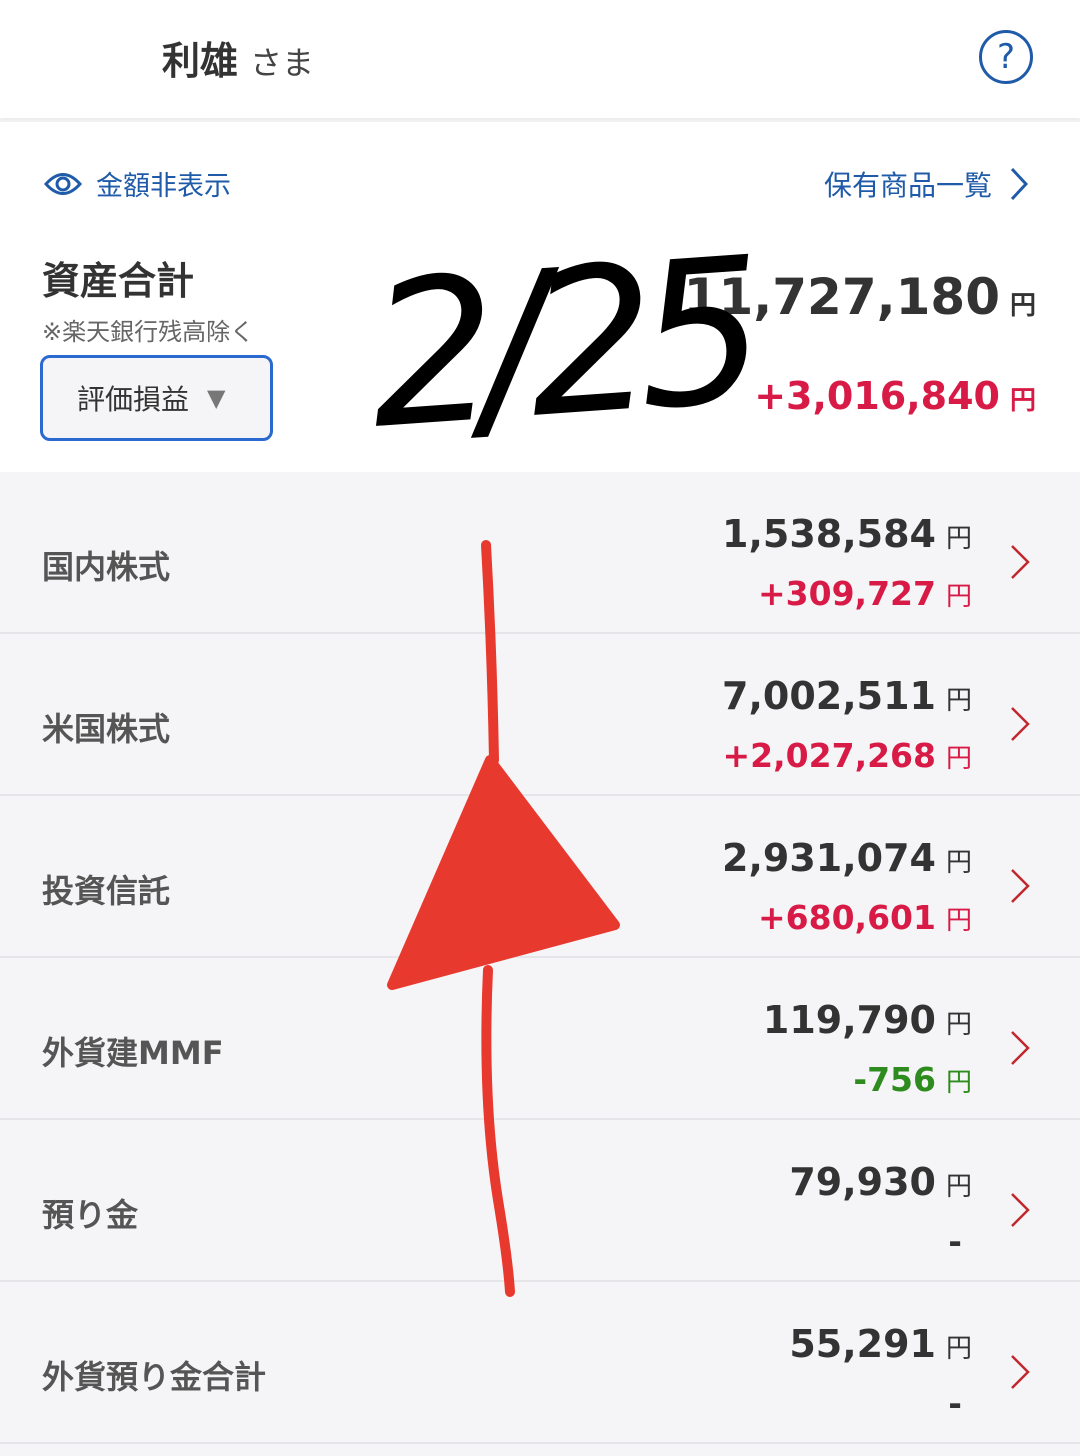 The height and width of the screenshot is (1456, 1080). I want to click on asset-name: 国内株式, so click(106, 567).